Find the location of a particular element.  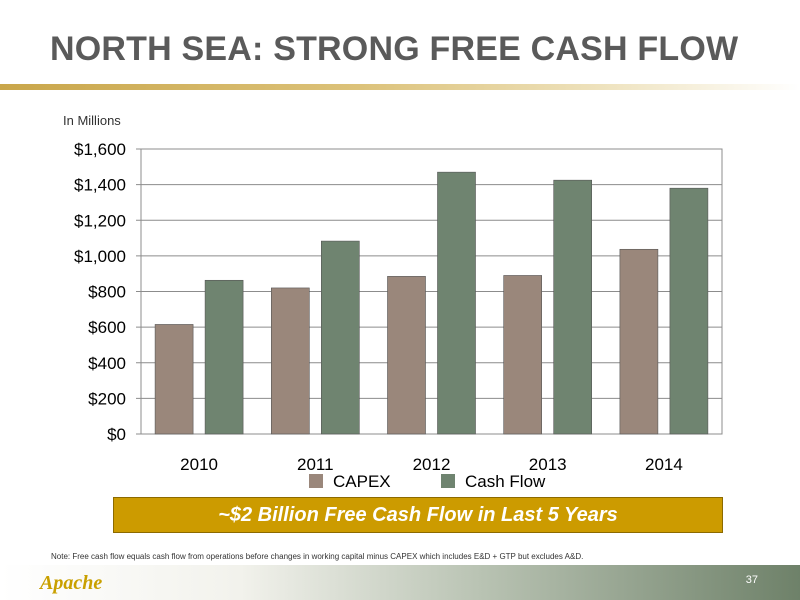

x-tick-label: 2013 is located at coordinates (548, 464).